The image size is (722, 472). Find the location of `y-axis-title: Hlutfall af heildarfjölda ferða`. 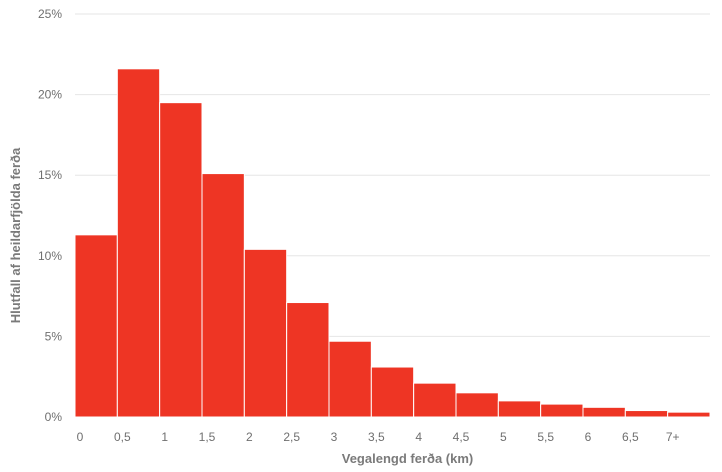

y-axis-title: Hlutfall af heildarfjölda ferða is located at coordinates (15, 235).